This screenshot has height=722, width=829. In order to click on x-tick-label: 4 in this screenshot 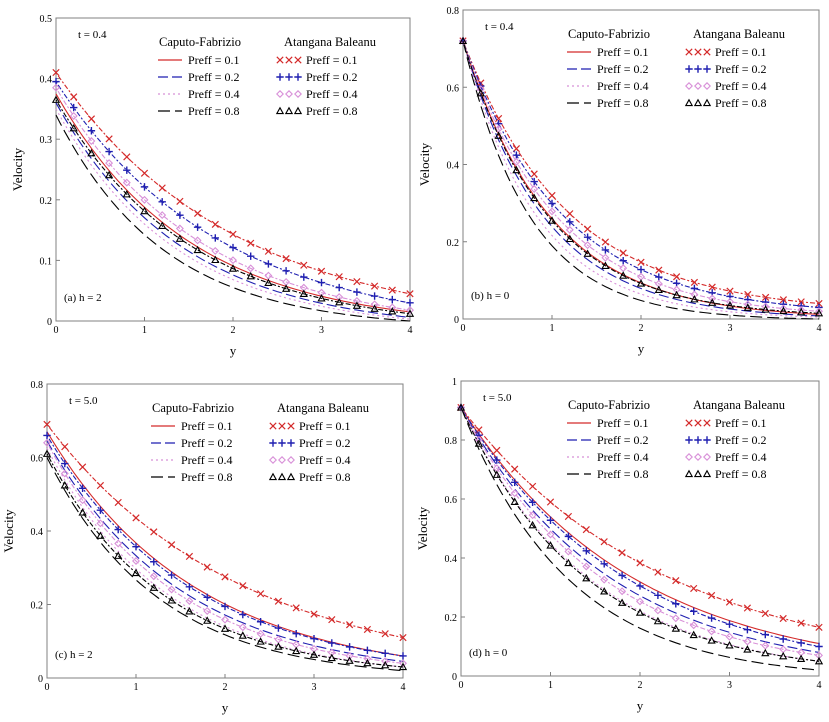, I will do `click(819, 328)`.